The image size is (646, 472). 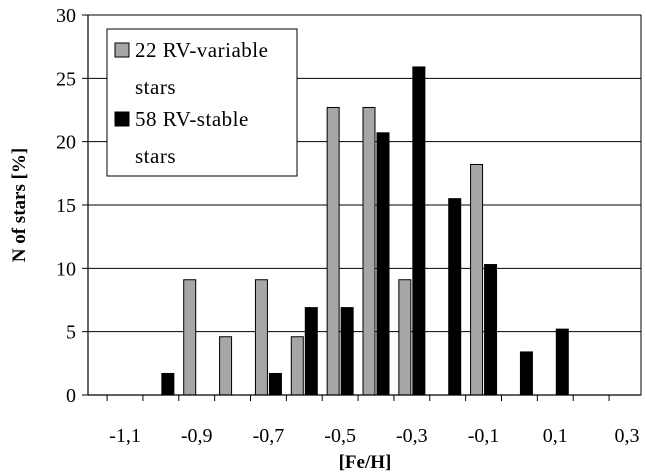 I want to click on x-tick-label--1,1: -1,1, so click(x=125, y=436).